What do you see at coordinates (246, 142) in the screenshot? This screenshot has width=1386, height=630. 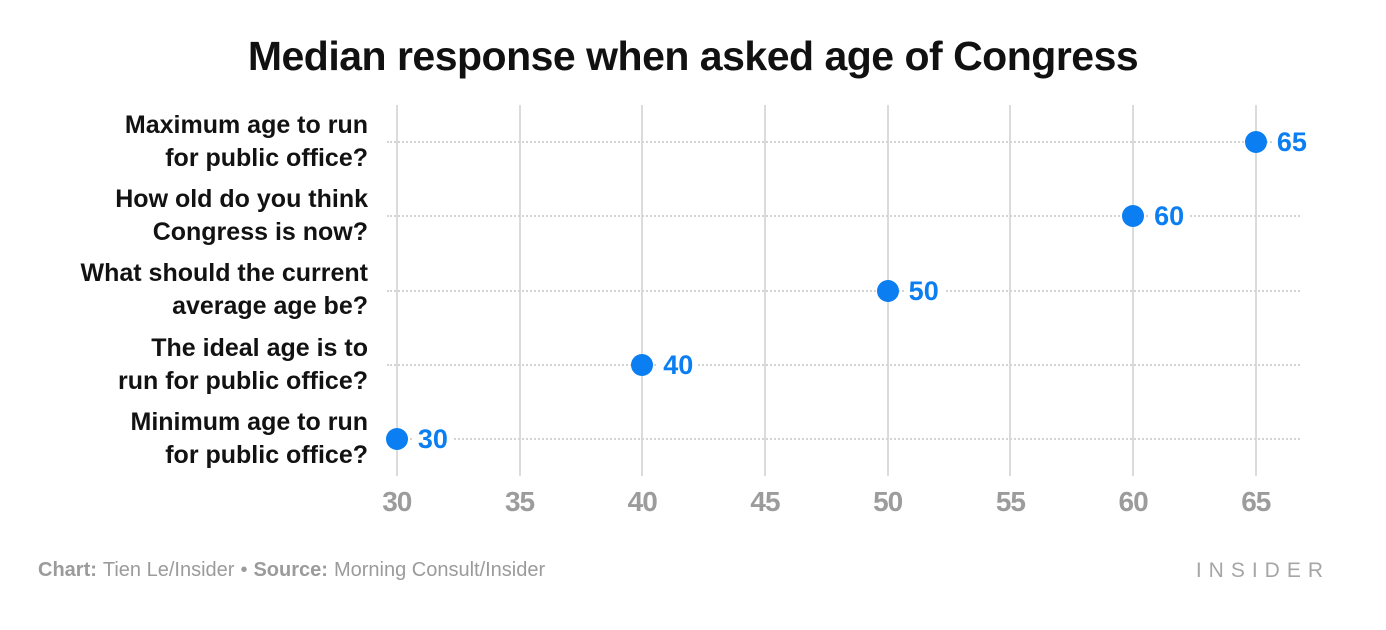 I see `category-label-text: Maximum age to run for public office?` at bounding box center [246, 142].